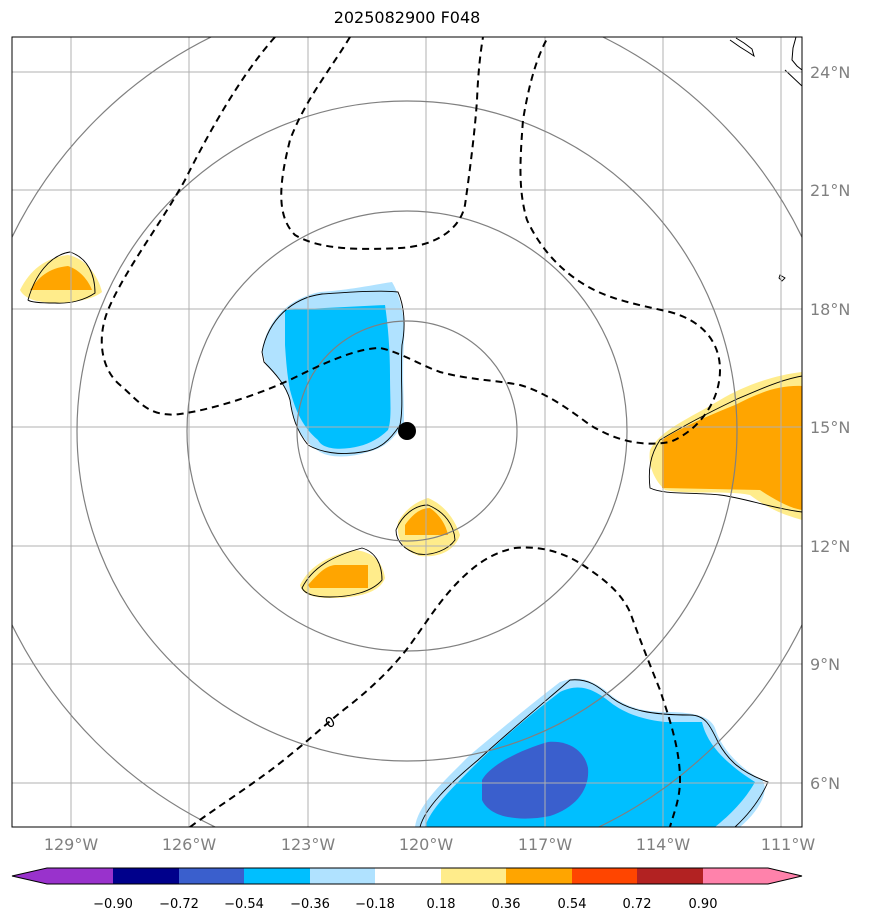  Describe the element at coordinates (572, 904) in the screenshot. I see `colorbar-label: 0.54` at that location.